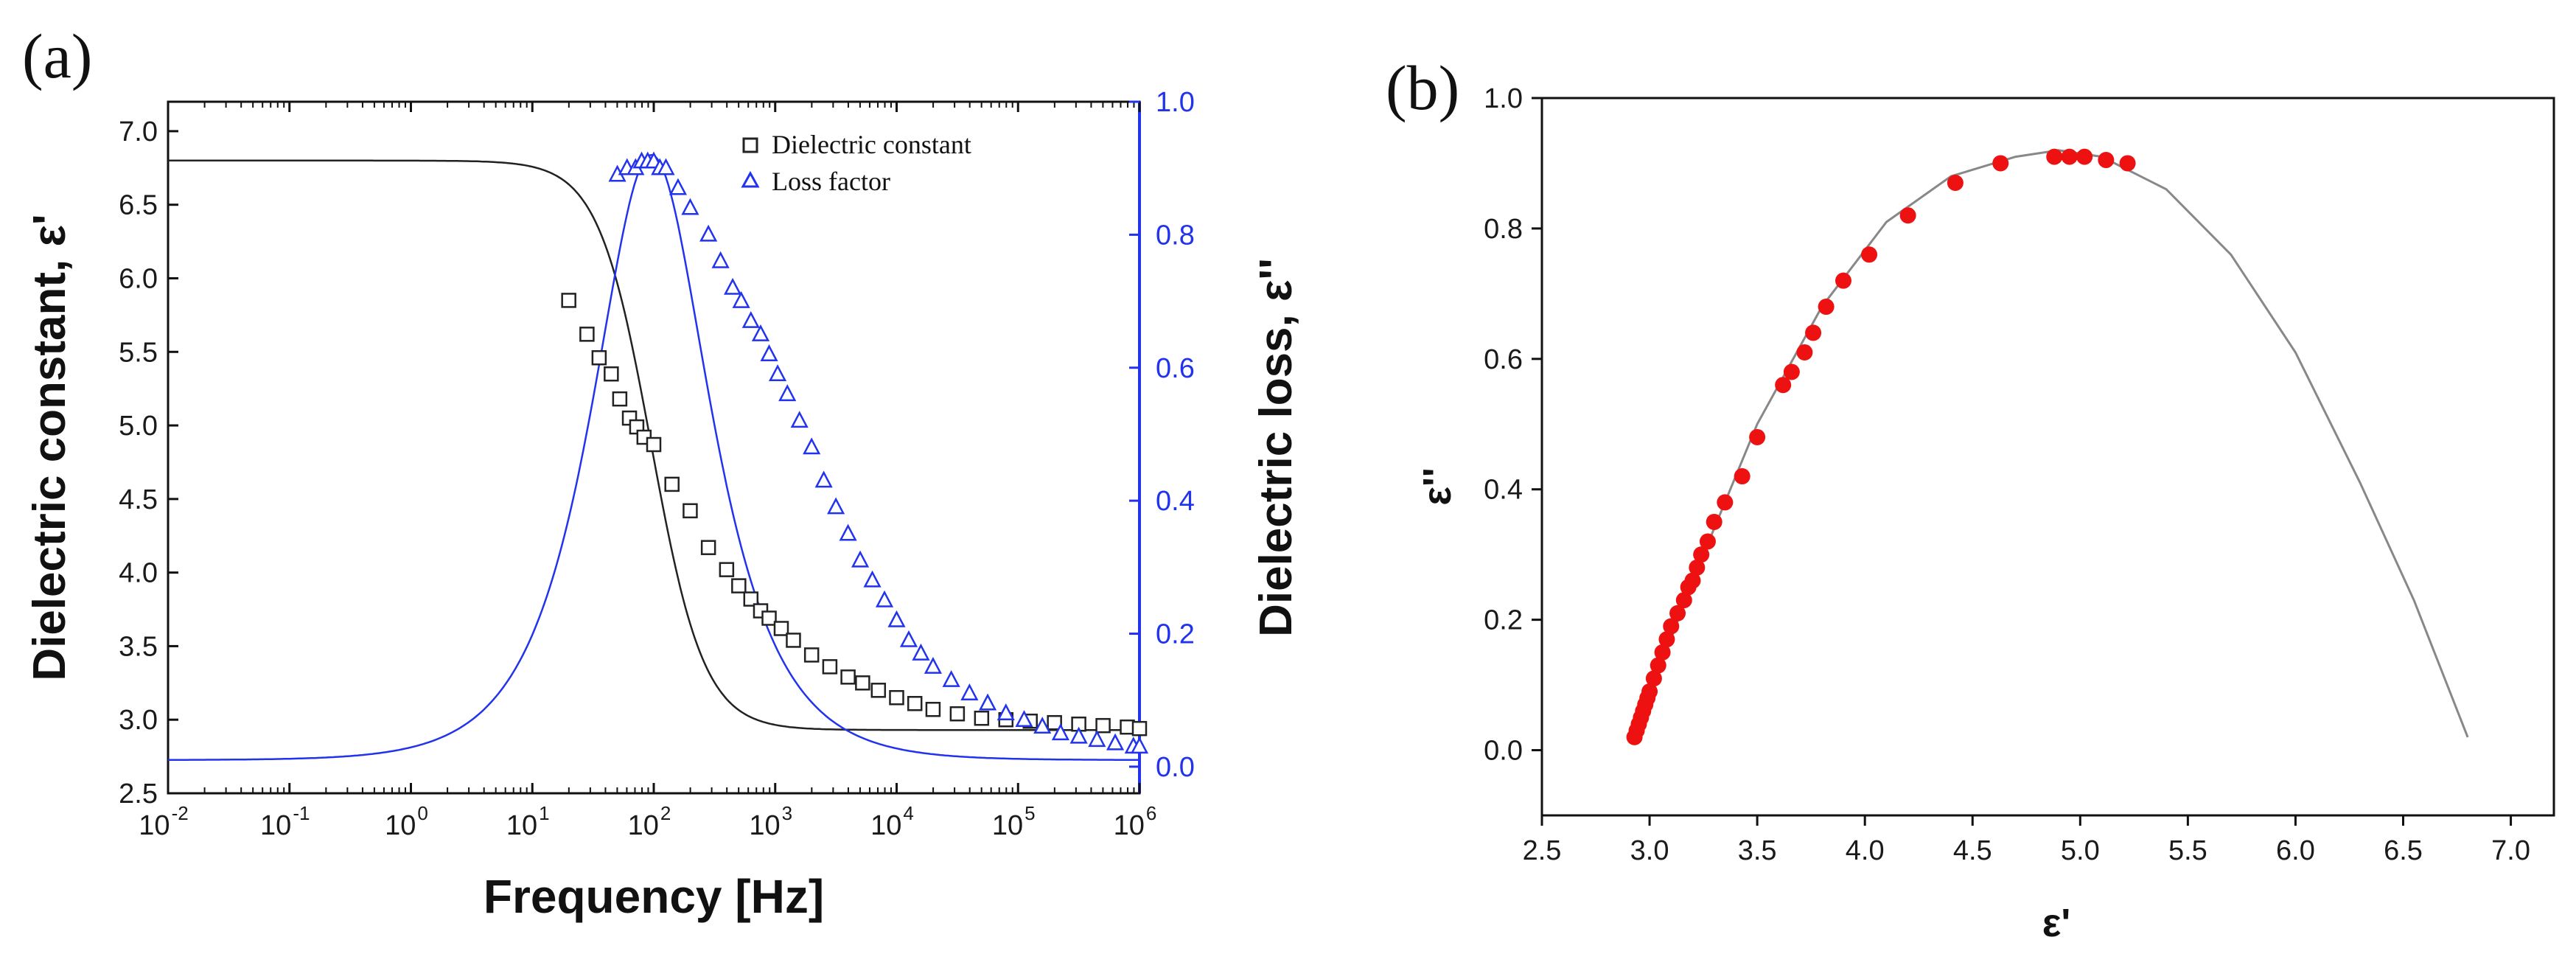 This screenshot has width=2576, height=968. I want to click on b-y-tick-label: 0.0, so click(1503, 751).